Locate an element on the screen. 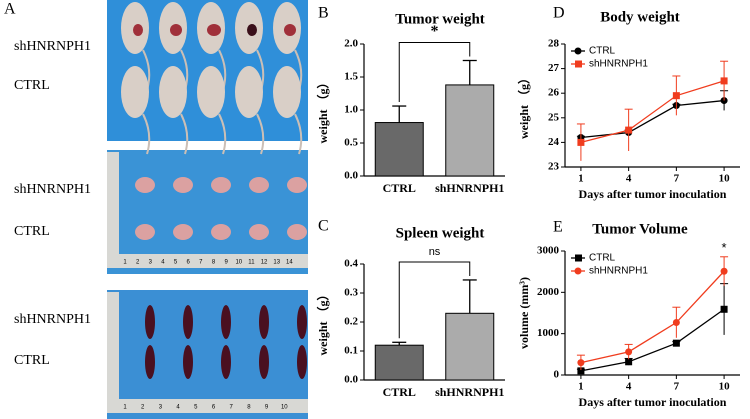 Image resolution: width=750 pixels, height=419 pixels. y-tick-label: 0.3 is located at coordinates (351, 293).